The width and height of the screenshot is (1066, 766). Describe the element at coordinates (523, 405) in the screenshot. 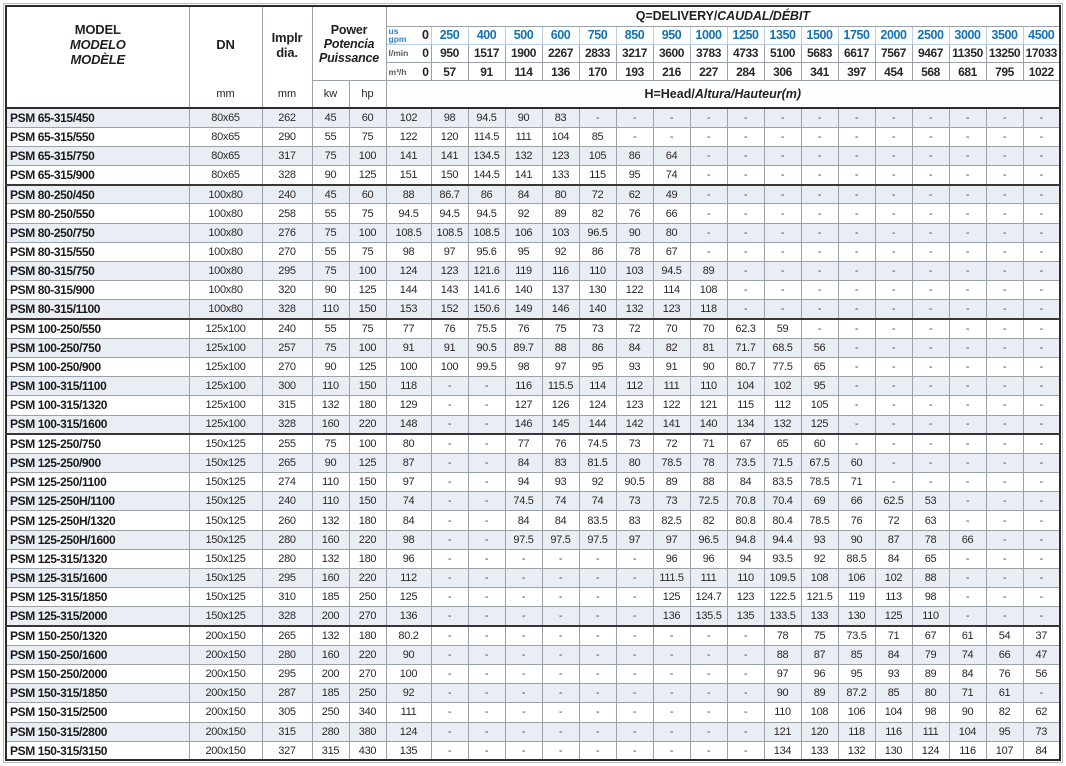

I see `head-value-cell: 127` at that location.